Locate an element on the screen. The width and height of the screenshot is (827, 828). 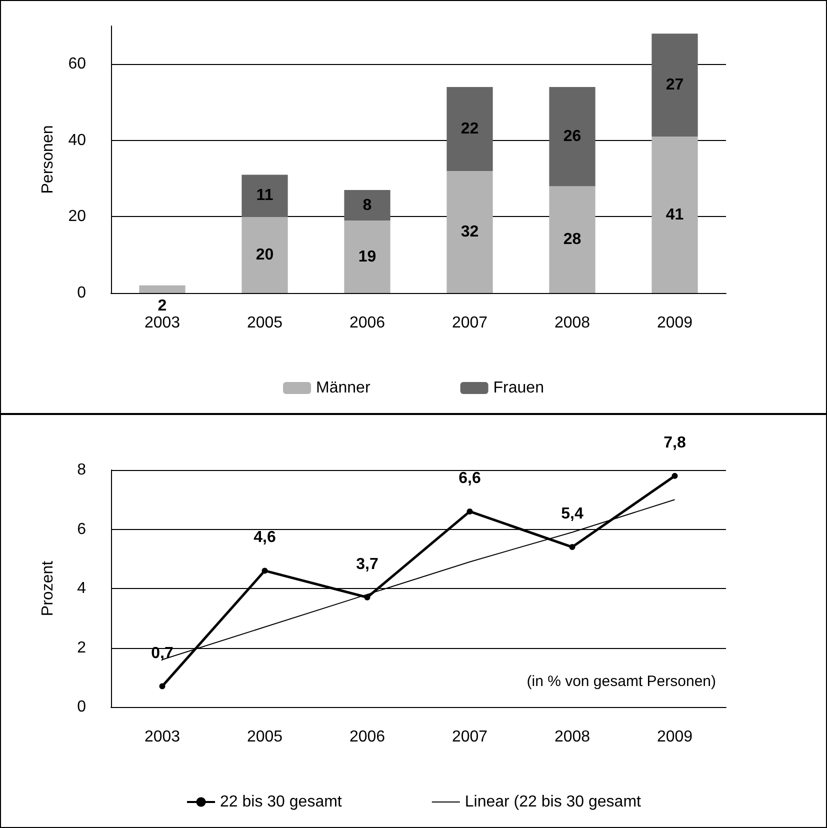
data-label: 11 is located at coordinates (265, 195).